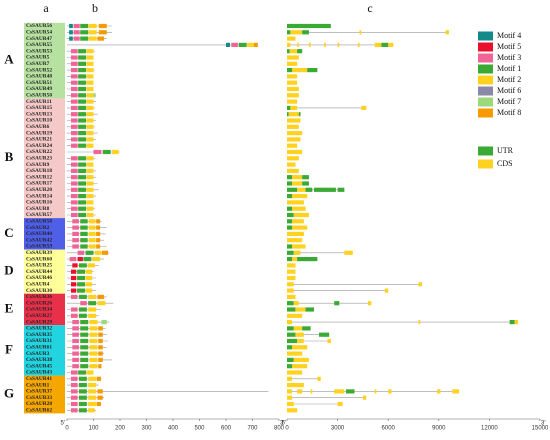 This screenshot has width=550, height=440. I want to click on legend-label: Motif 1, so click(509, 68).